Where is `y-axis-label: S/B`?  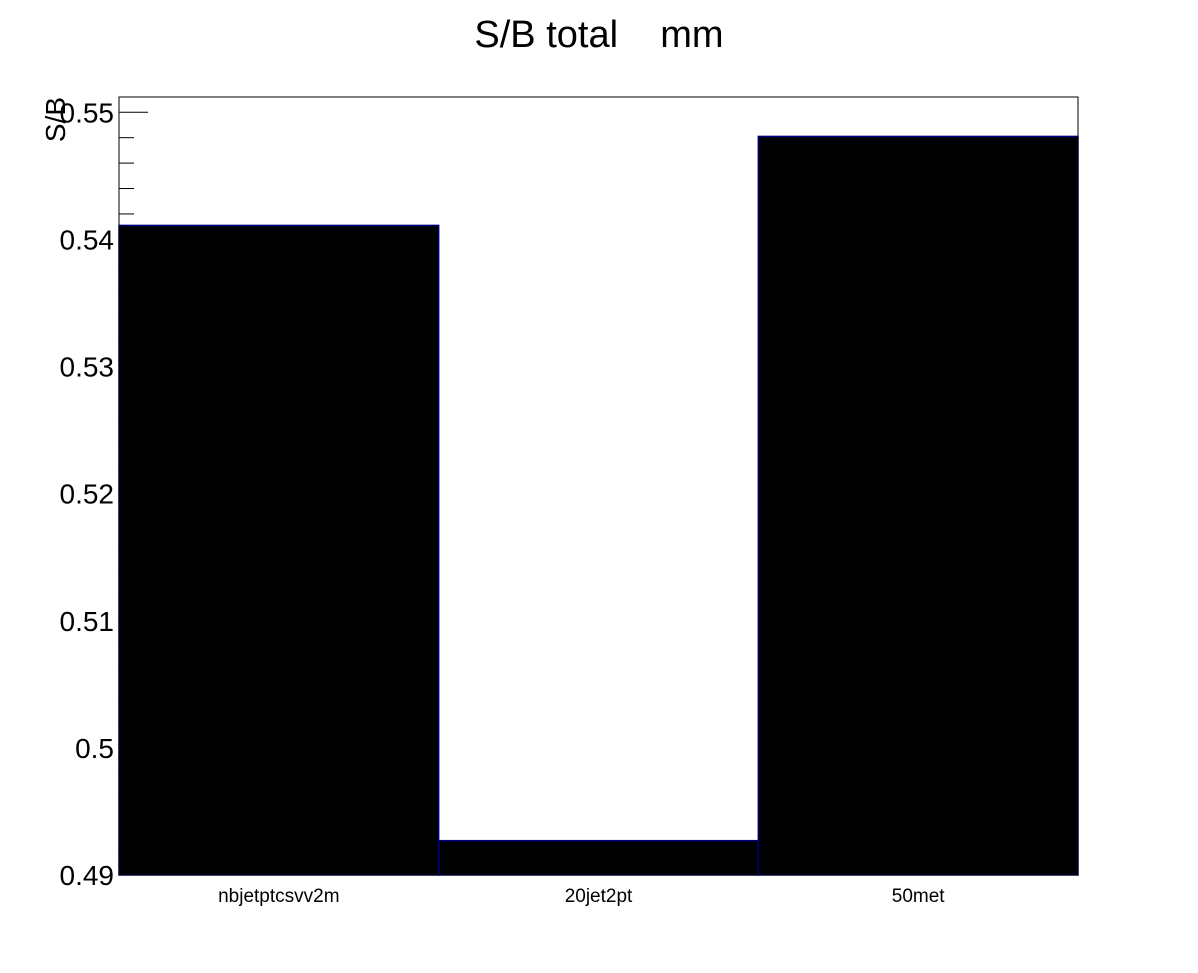
y-axis-label: S/B is located at coordinates (55, 119).